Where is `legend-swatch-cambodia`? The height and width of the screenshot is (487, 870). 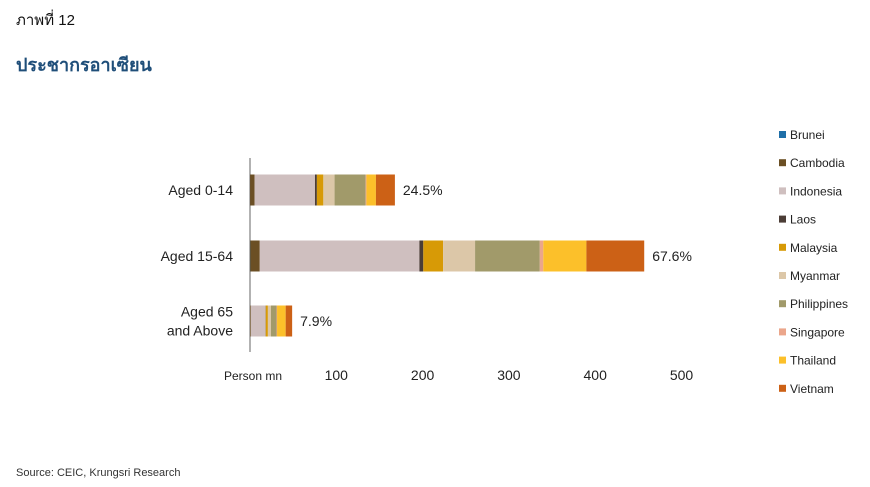 legend-swatch-cambodia is located at coordinates (782, 163).